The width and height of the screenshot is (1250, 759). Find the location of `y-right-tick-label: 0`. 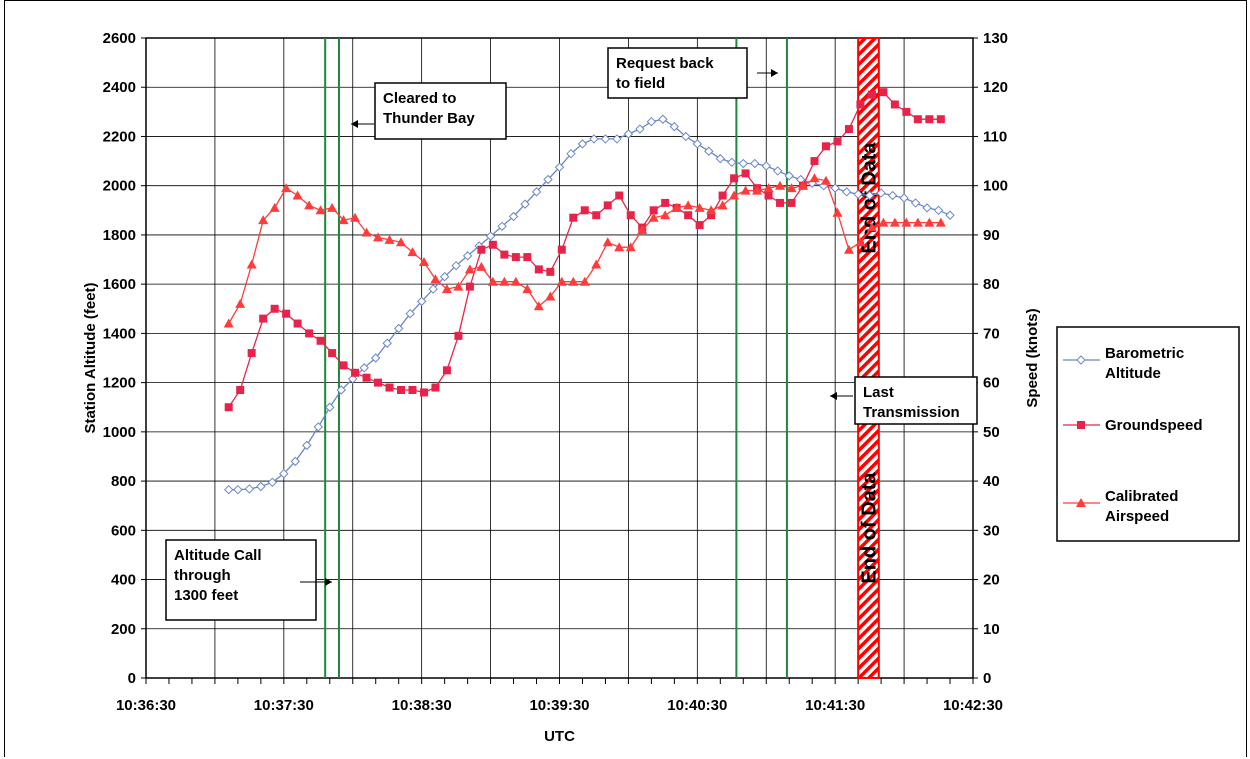

y-right-tick-label: 0 is located at coordinates (987, 678).